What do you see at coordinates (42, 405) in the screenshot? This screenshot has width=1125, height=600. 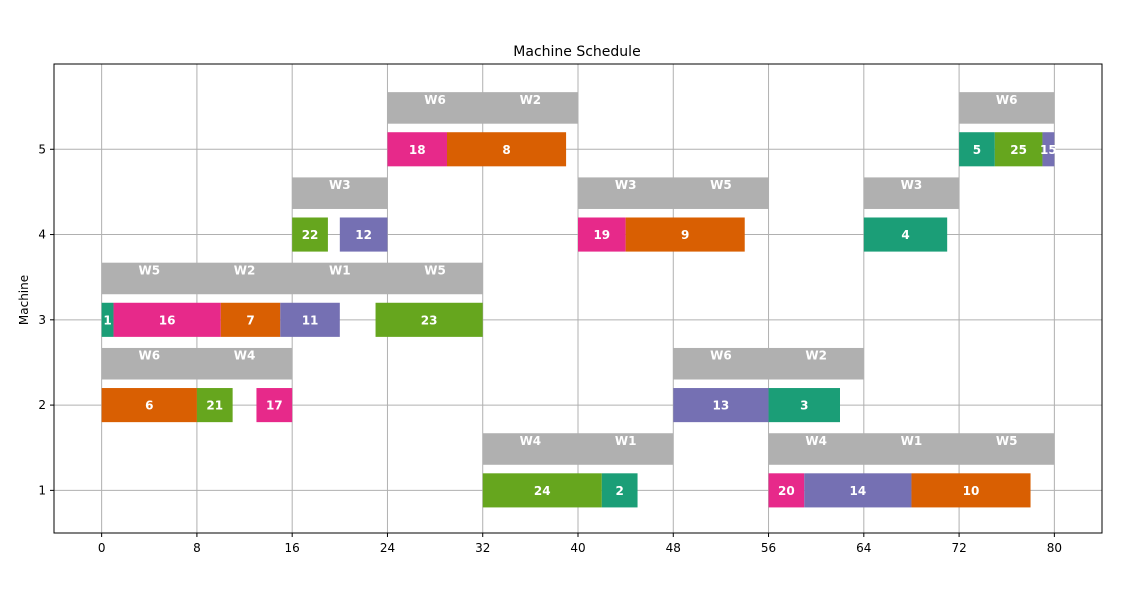 I see `y-tick-label: 2` at bounding box center [42, 405].